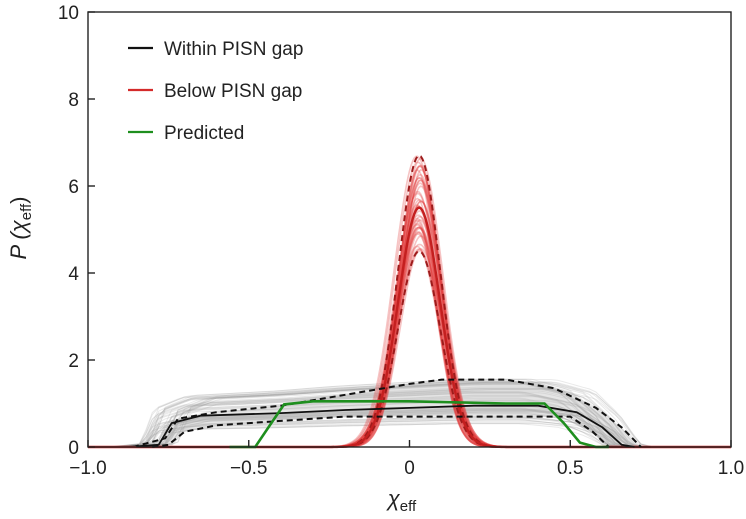  I want to click on y-tick-label: 4, so click(73, 274).